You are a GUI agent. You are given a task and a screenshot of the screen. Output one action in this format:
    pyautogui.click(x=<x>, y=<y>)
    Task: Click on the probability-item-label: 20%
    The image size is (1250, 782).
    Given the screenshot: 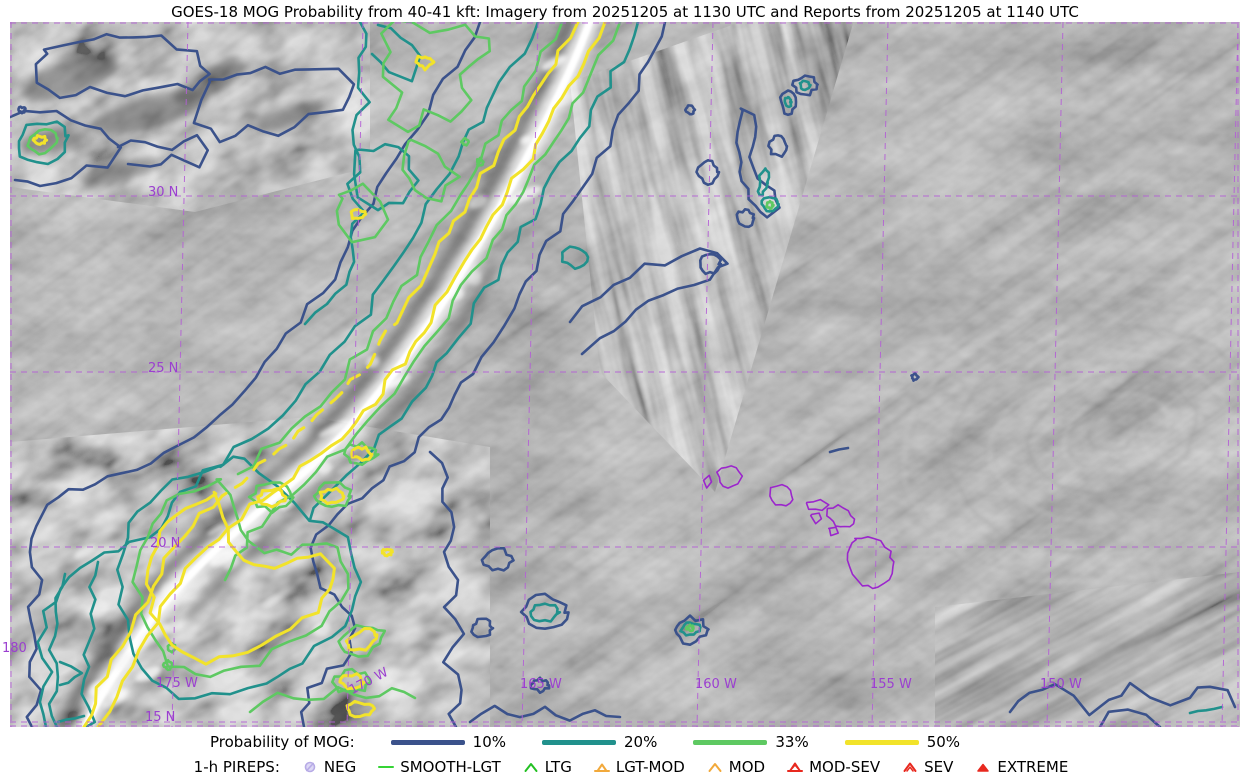 What is the action you would take?
    pyautogui.click(x=641, y=742)
    